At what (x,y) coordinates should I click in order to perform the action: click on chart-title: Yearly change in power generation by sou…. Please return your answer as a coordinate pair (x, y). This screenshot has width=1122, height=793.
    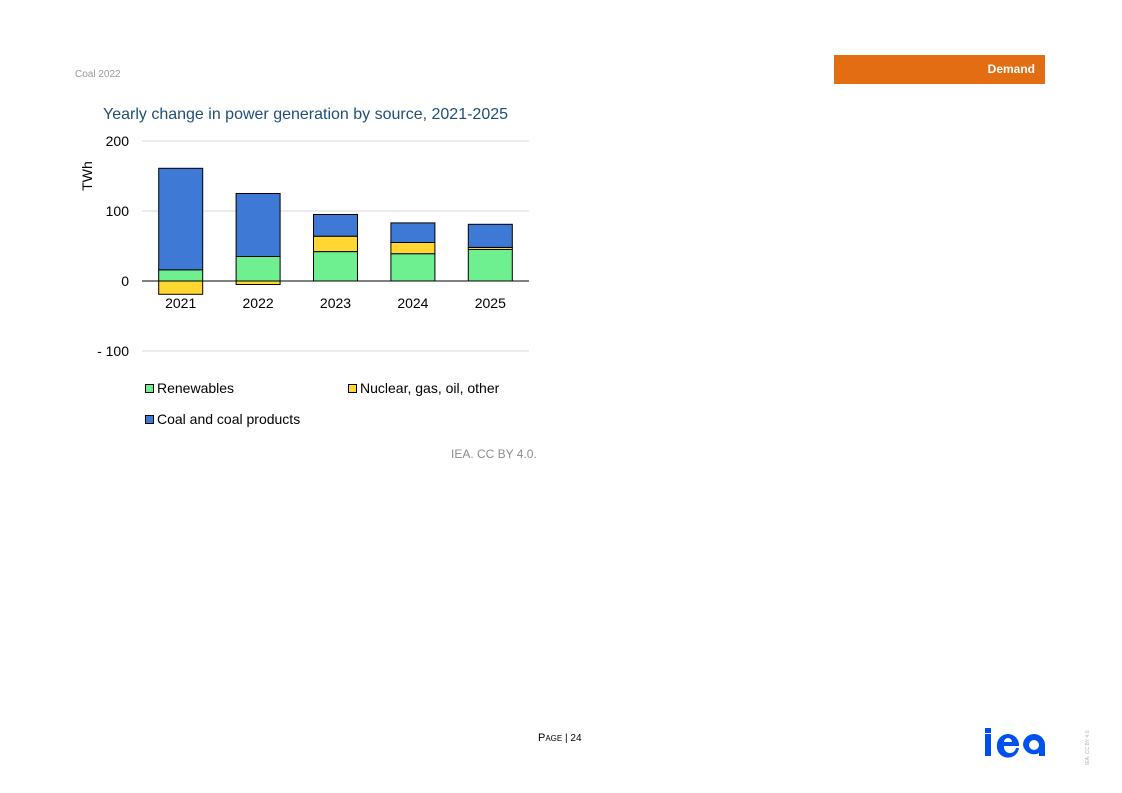
    Looking at the image, I should click on (306, 114).